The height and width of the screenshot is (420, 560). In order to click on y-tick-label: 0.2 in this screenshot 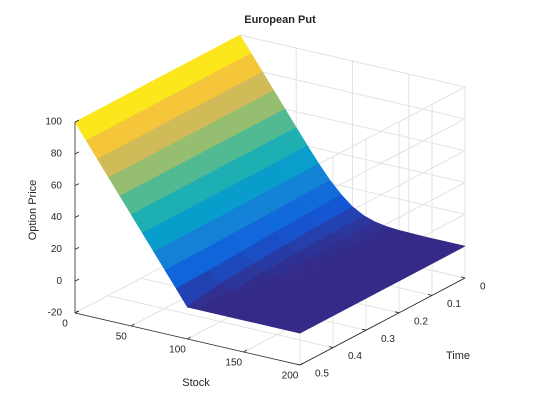, I will do `click(421, 321)`.